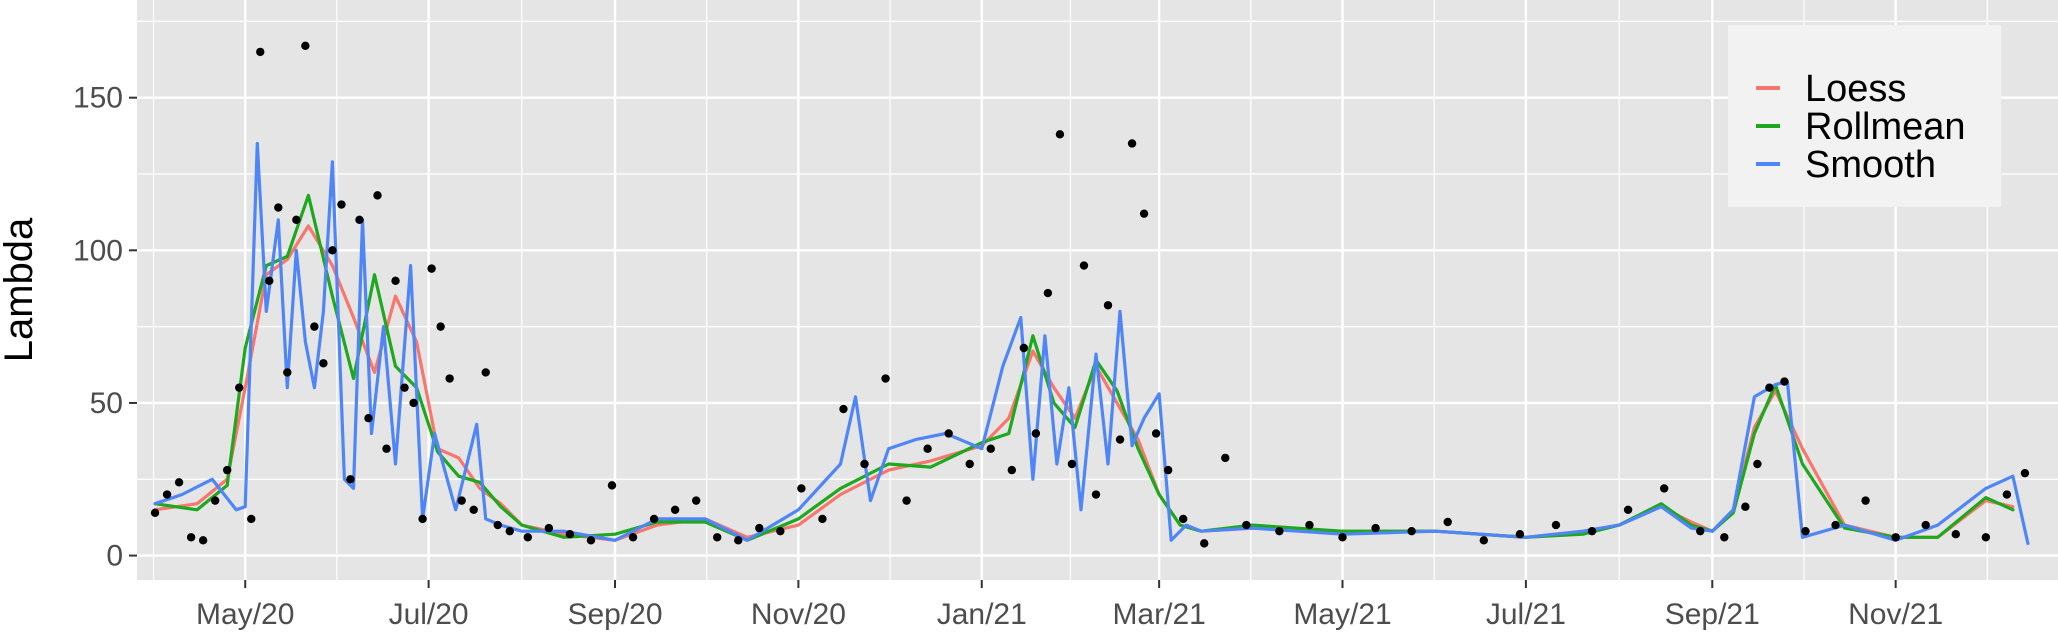 The height and width of the screenshot is (632, 2058). Describe the element at coordinates (1855, 89) in the screenshot. I see `legend-label-loess: Loess` at that location.